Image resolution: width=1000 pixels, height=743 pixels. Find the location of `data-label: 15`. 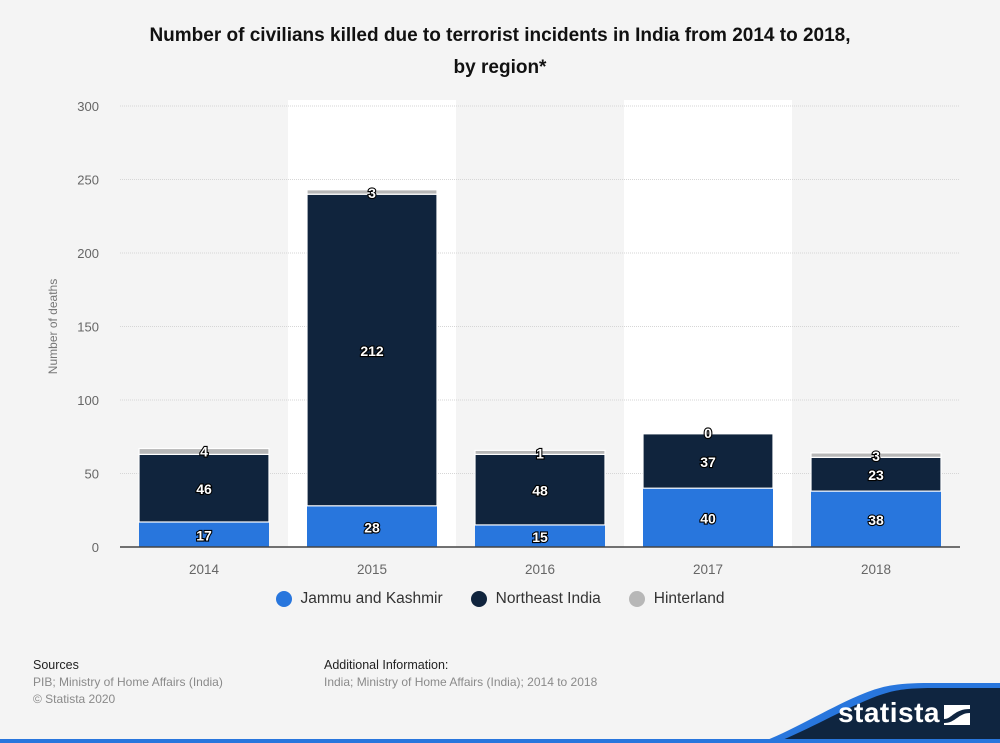

data-label: 15 is located at coordinates (540, 537).